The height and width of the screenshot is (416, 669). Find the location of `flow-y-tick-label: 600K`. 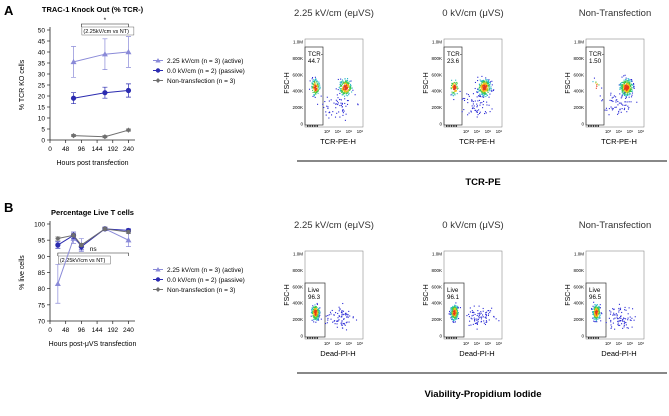

flow-y-tick-label: 600K is located at coordinates (436, 286).